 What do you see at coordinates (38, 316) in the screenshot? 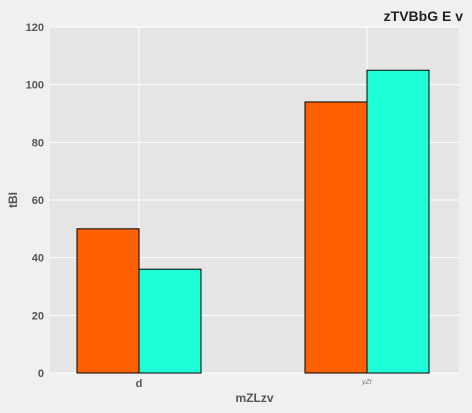
I see `y-tick-label: 20` at bounding box center [38, 316].